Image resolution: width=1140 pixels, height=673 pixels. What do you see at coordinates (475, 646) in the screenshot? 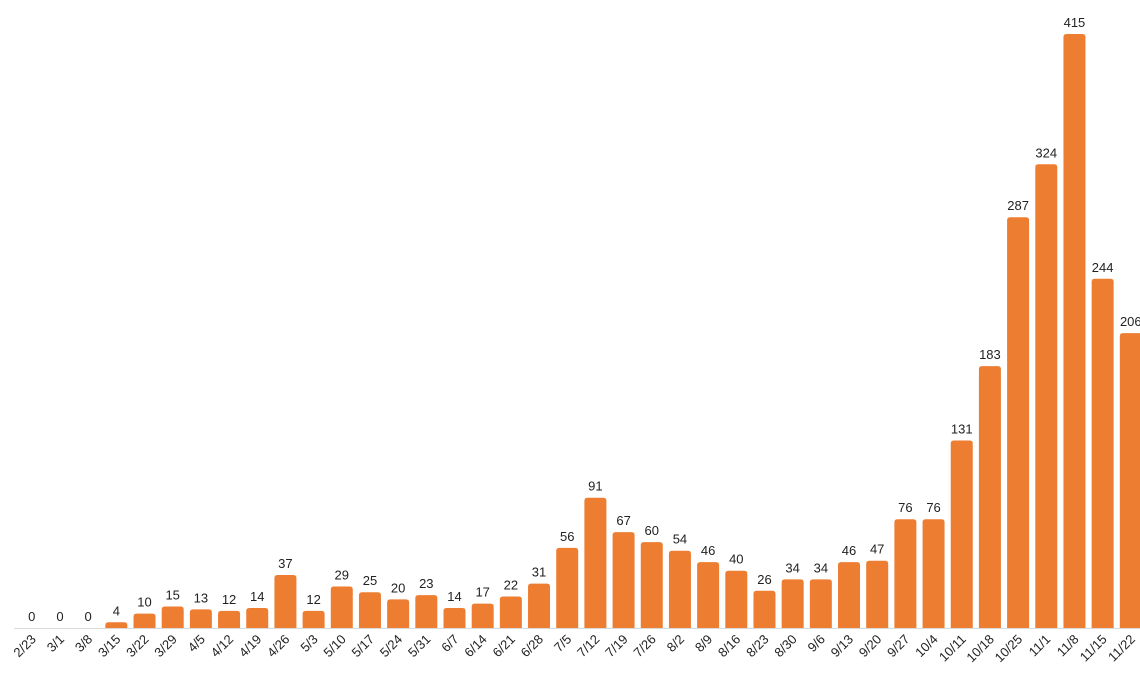
I see `category-label-6/14: 6/14` at bounding box center [475, 646].